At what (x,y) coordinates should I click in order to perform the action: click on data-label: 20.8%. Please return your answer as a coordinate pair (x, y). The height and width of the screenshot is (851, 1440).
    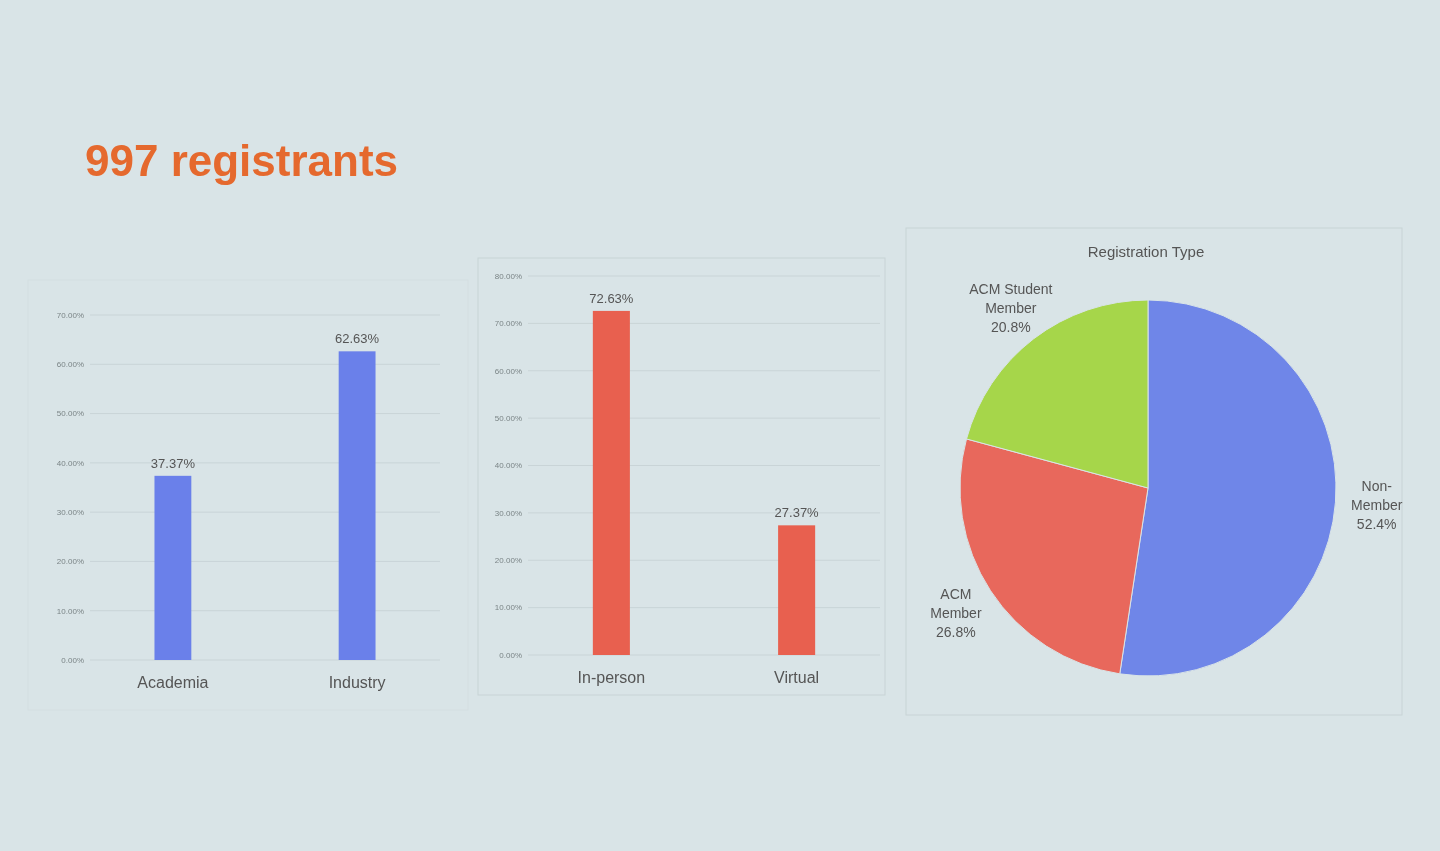
    Looking at the image, I should click on (1011, 327).